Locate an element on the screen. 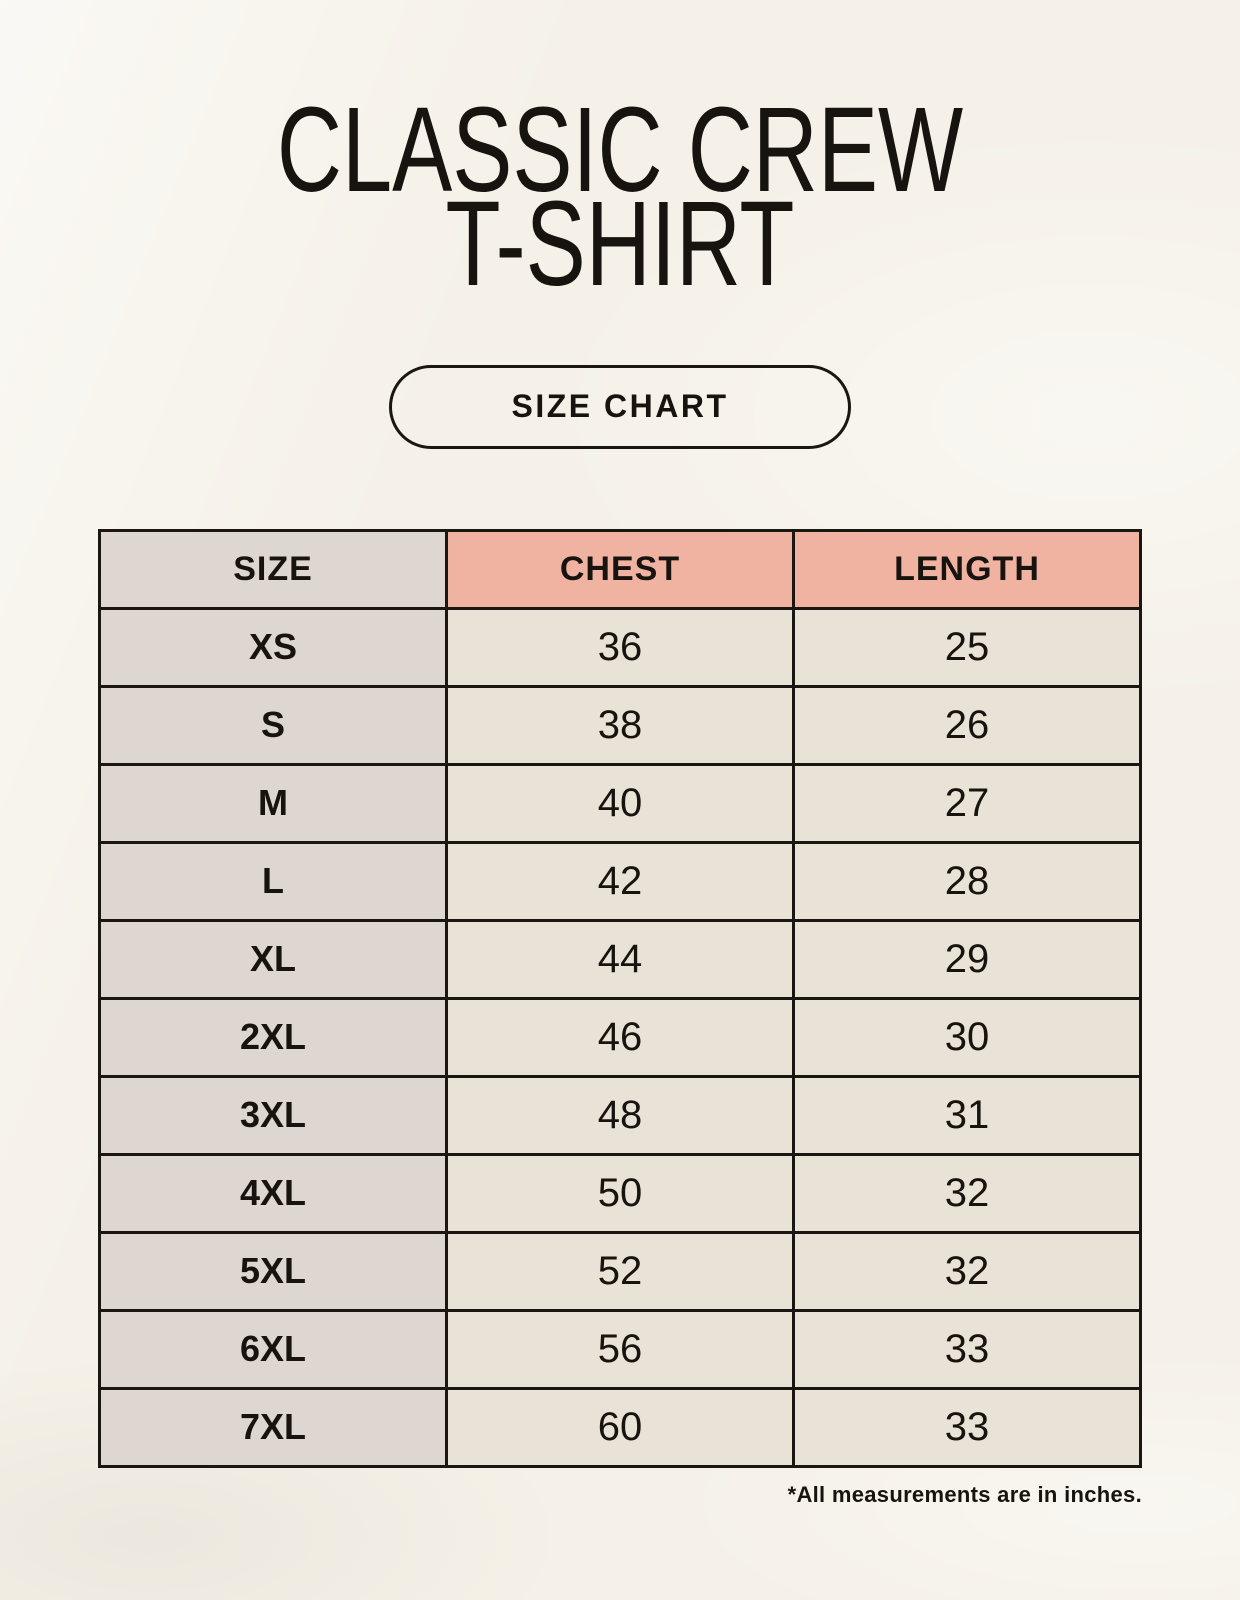 This screenshot has height=1600, width=1240. chest-cell: 38 is located at coordinates (620, 725).